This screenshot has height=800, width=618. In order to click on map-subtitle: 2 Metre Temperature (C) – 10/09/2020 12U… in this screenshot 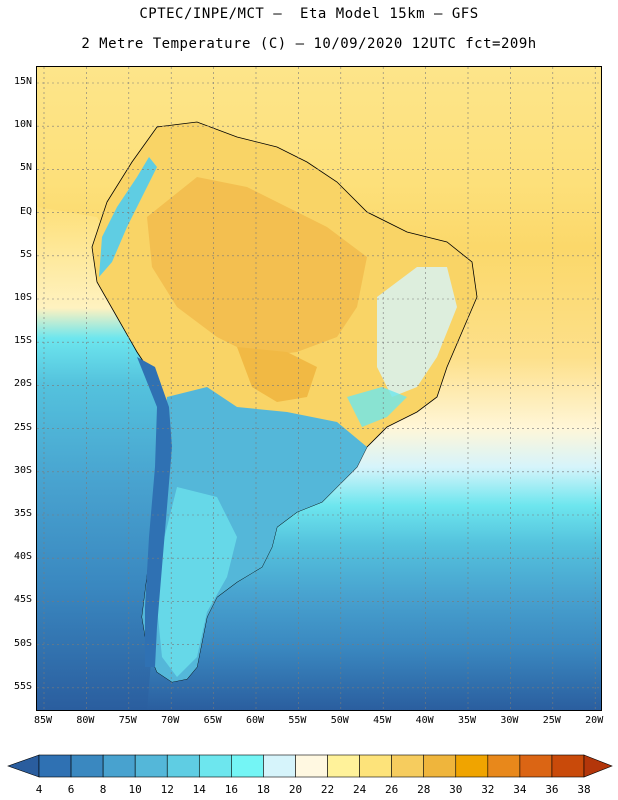, I will do `click(309, 44)`.